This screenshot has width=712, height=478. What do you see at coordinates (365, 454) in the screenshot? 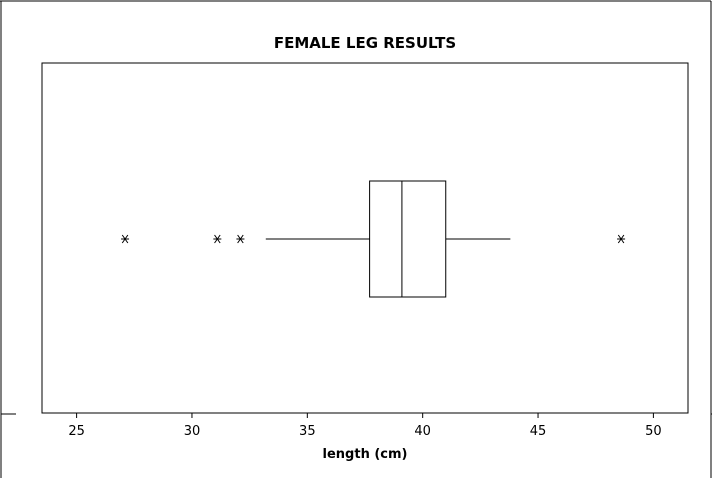
I see `x-axis-label: length (cm)` at bounding box center [365, 454].